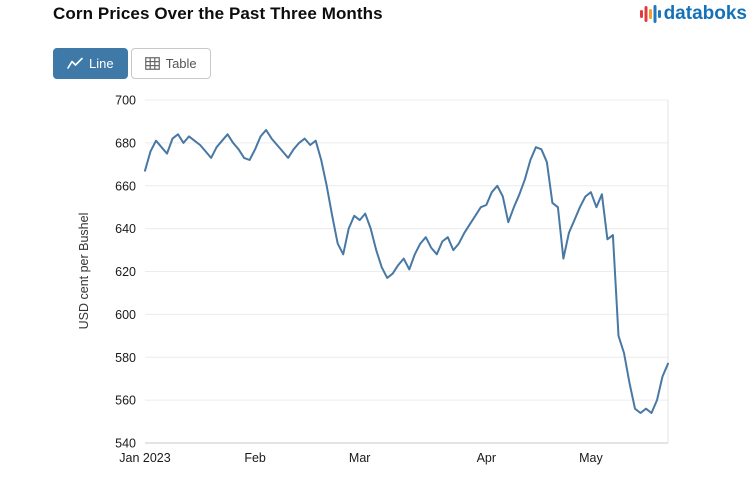  Describe the element at coordinates (125, 272) in the screenshot. I see `y-tick-label: 620` at that location.